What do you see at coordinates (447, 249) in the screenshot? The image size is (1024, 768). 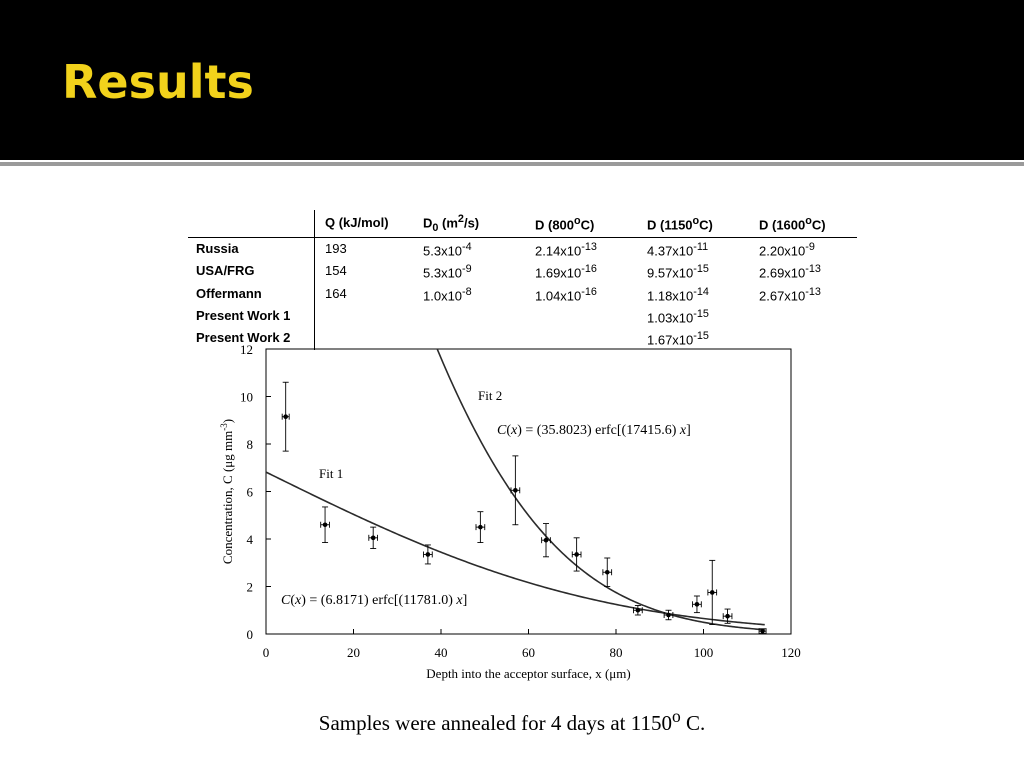 I see `cell-d0: 5.3x10⁻⁴` at bounding box center [447, 249].